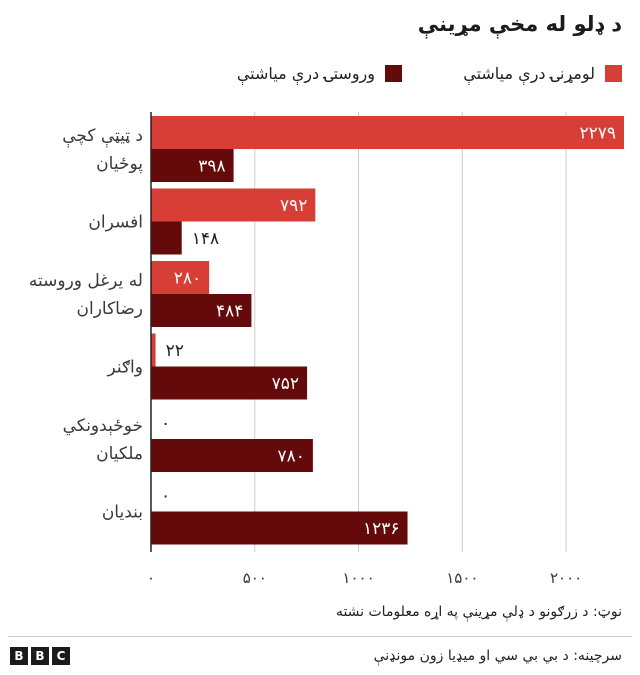  Describe the element at coordinates (119, 164) in the screenshot. I see `category-label: پوځيان` at that location.